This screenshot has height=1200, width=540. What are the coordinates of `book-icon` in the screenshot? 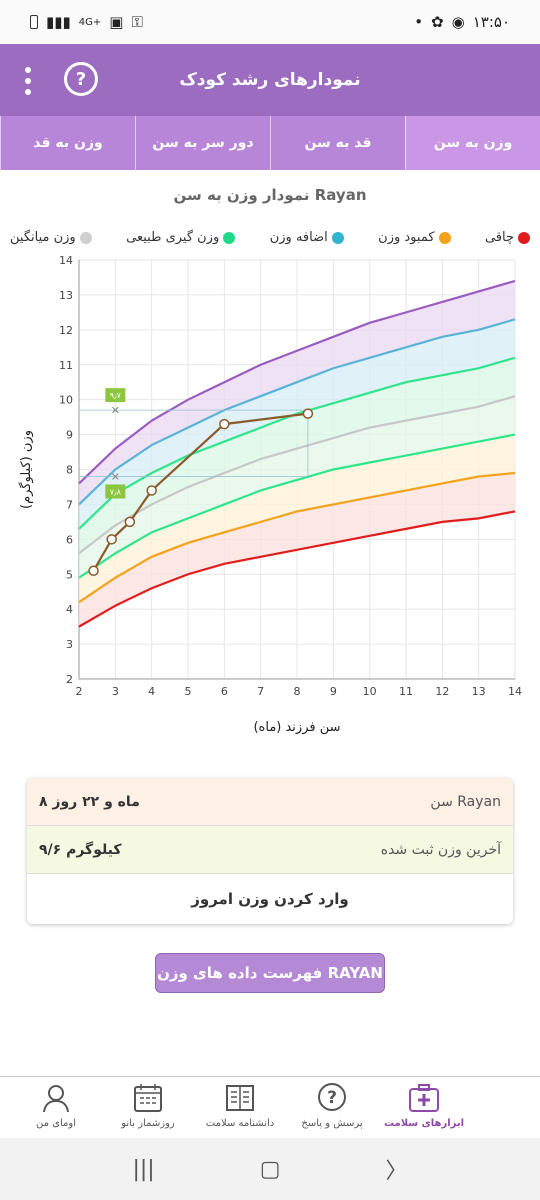 It's located at (240, 1098).